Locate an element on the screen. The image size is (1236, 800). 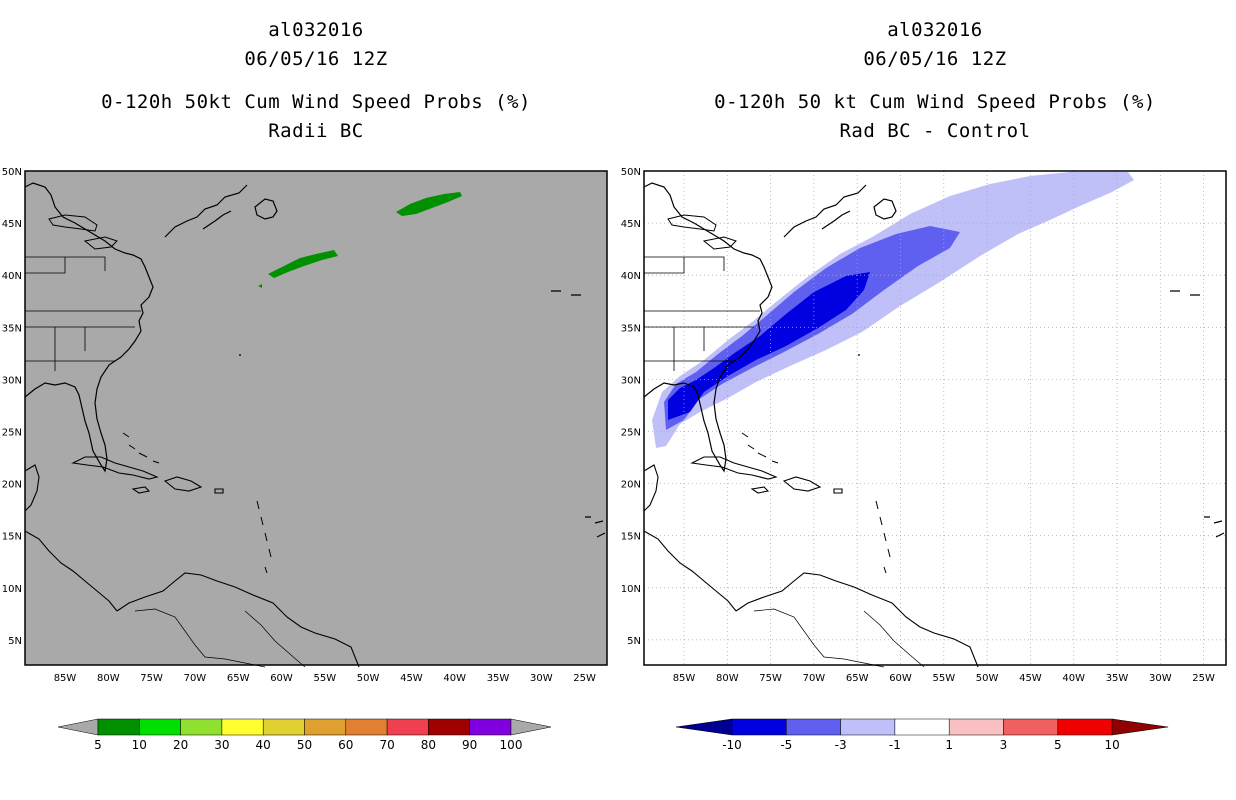
colorbar-label: -10 is located at coordinates (732, 745).